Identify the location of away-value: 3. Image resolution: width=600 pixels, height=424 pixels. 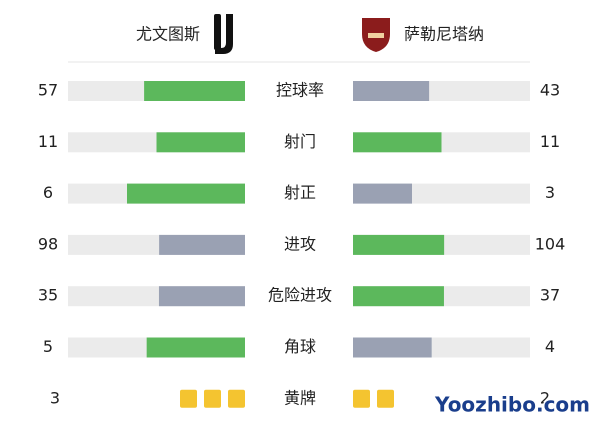
(550, 192).